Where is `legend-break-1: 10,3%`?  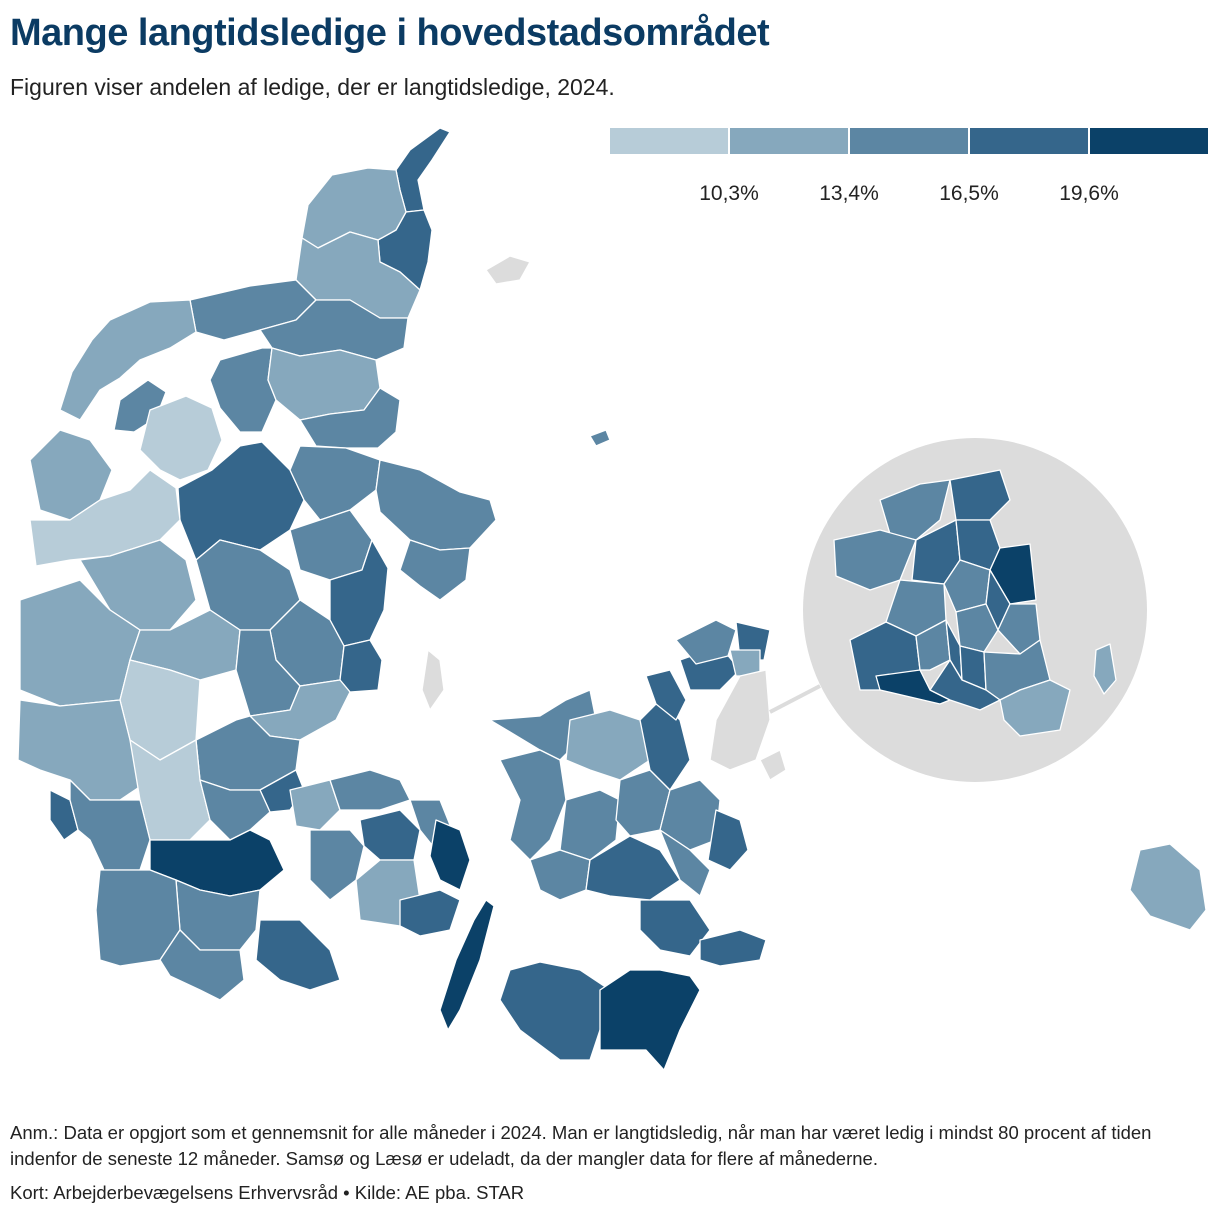 legend-break-1: 10,3% is located at coordinates (729, 193).